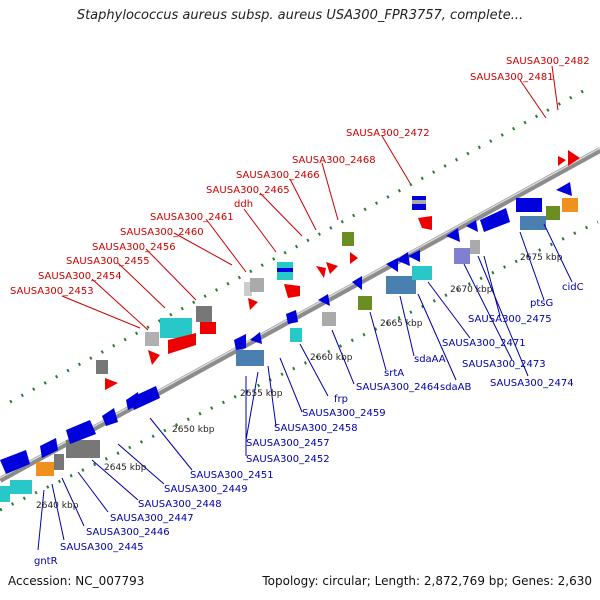  I want to click on gene-label: SAUSA300_2448, so click(180, 504).